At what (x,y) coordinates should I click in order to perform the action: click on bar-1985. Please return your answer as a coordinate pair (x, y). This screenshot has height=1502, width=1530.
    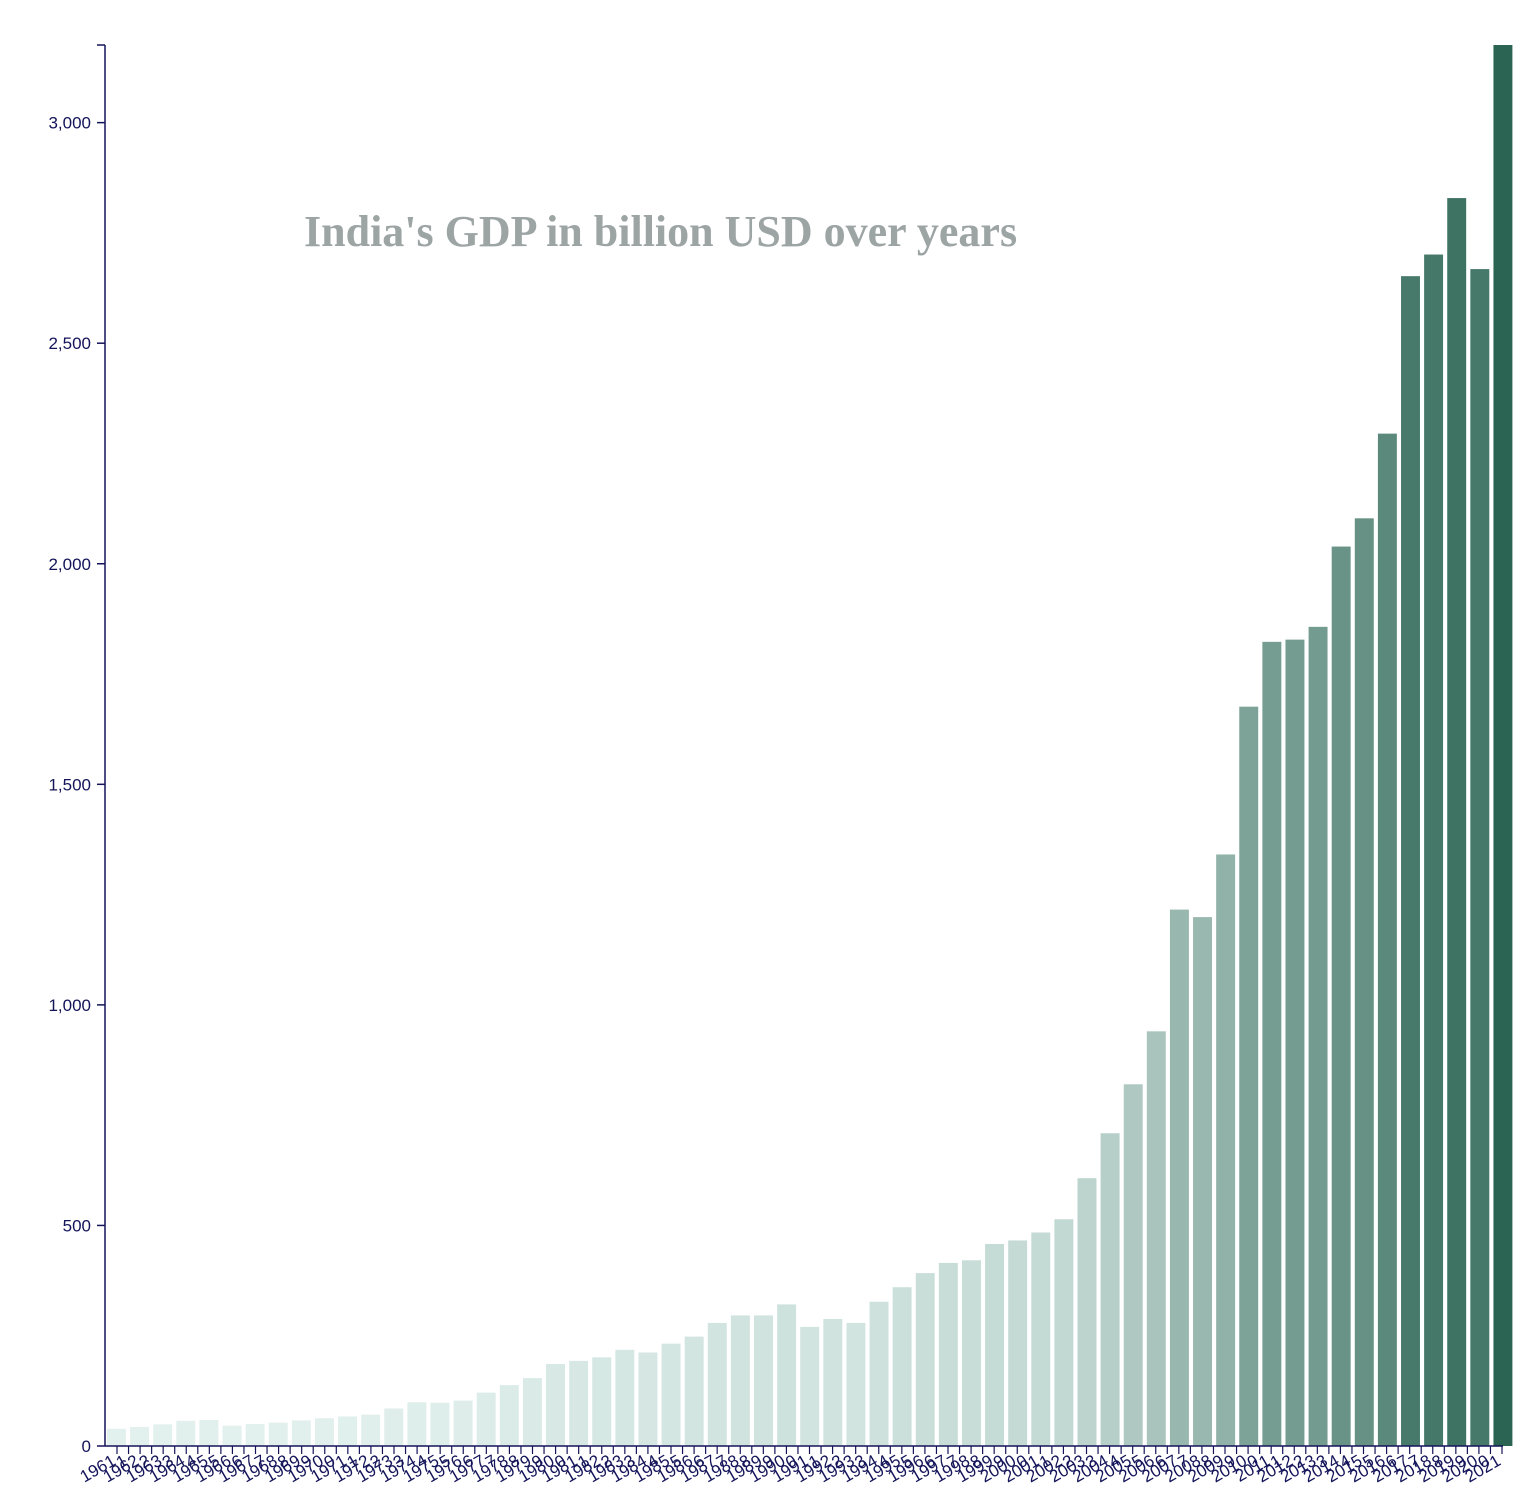
    Looking at the image, I should click on (671, 1394).